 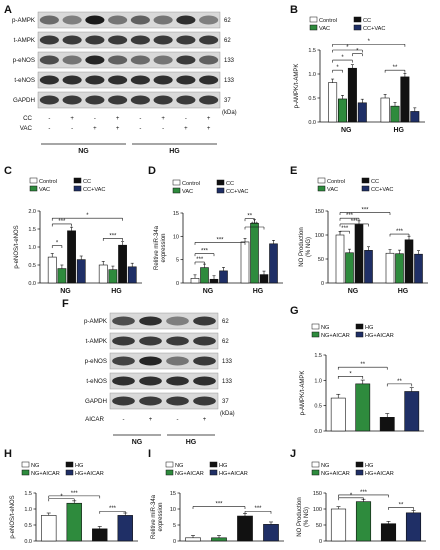 I want to click on blot-row-label: GAPDH, so click(x=96, y=401).